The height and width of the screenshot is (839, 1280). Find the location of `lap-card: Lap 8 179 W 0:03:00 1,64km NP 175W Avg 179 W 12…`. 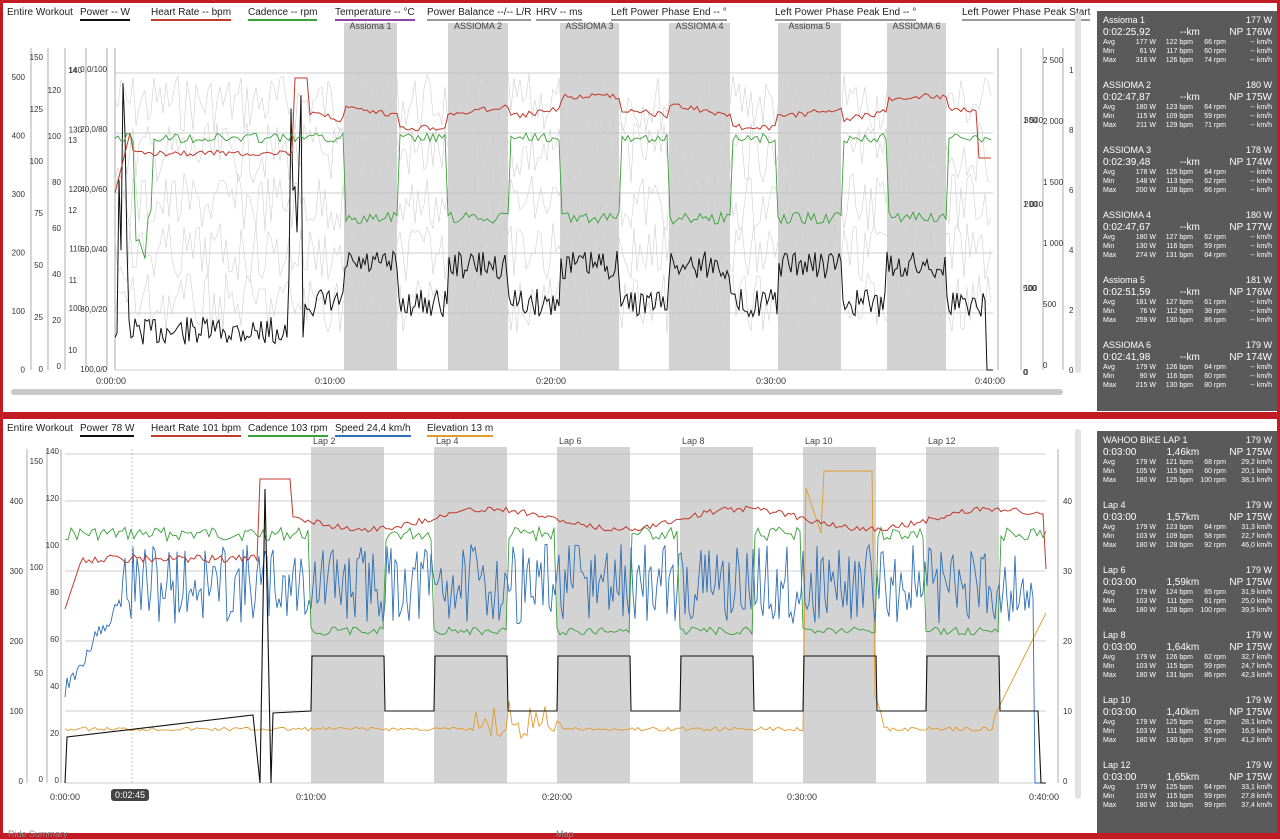

lap-card: Lap 8 179 W 0:03:00 1,64km NP 175W Avg 179 W 12… is located at coordinates (1187, 658).